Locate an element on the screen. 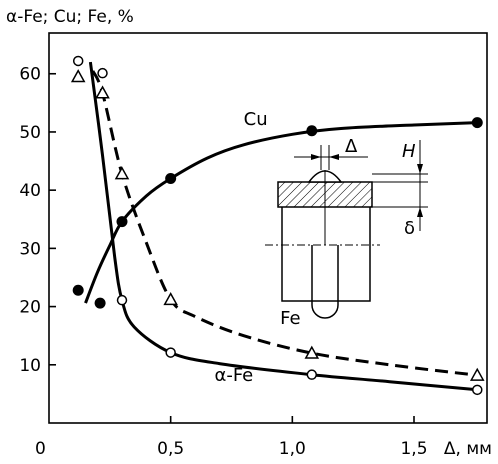 Image resolution: width=498 pixels, height=464 pixels. x-axis-title: Δ, мм is located at coordinates (468, 449).